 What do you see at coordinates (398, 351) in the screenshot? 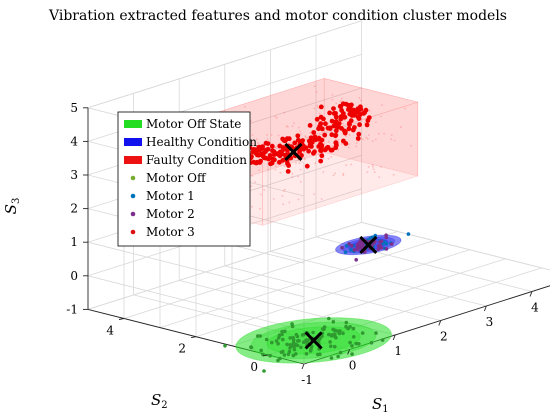
I see `x-tick-label: 1` at bounding box center [398, 351].